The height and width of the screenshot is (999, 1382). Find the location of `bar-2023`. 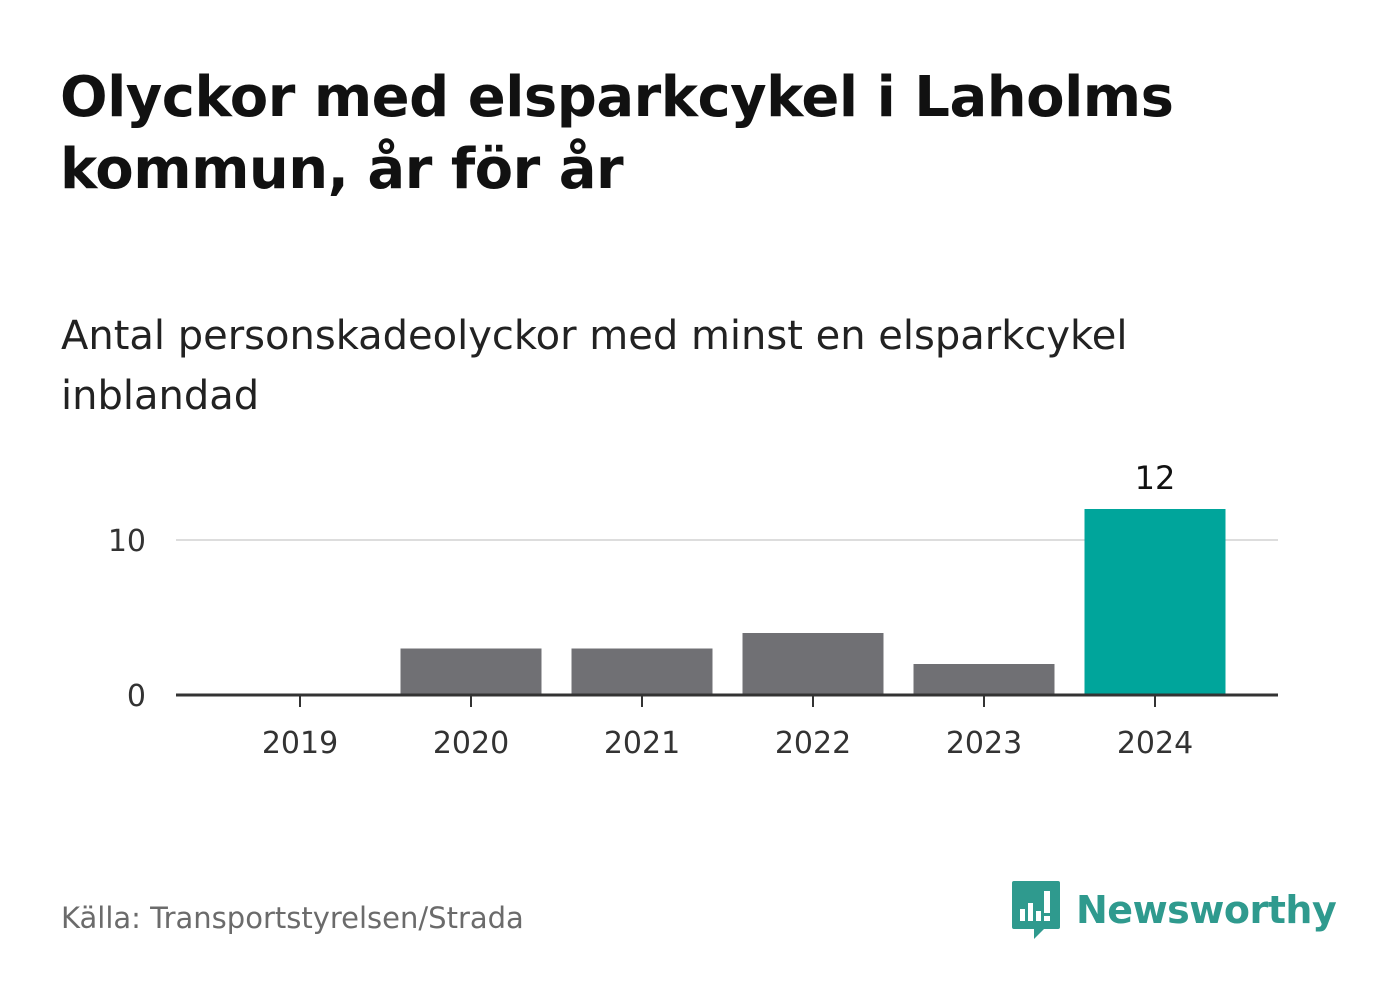

bar-2023 is located at coordinates (984, 679).